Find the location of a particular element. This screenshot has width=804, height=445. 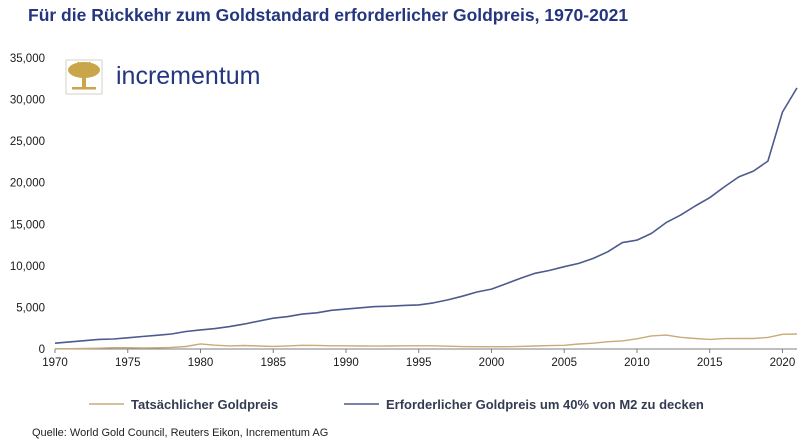

x-tick-label: 2010 is located at coordinates (637, 363).